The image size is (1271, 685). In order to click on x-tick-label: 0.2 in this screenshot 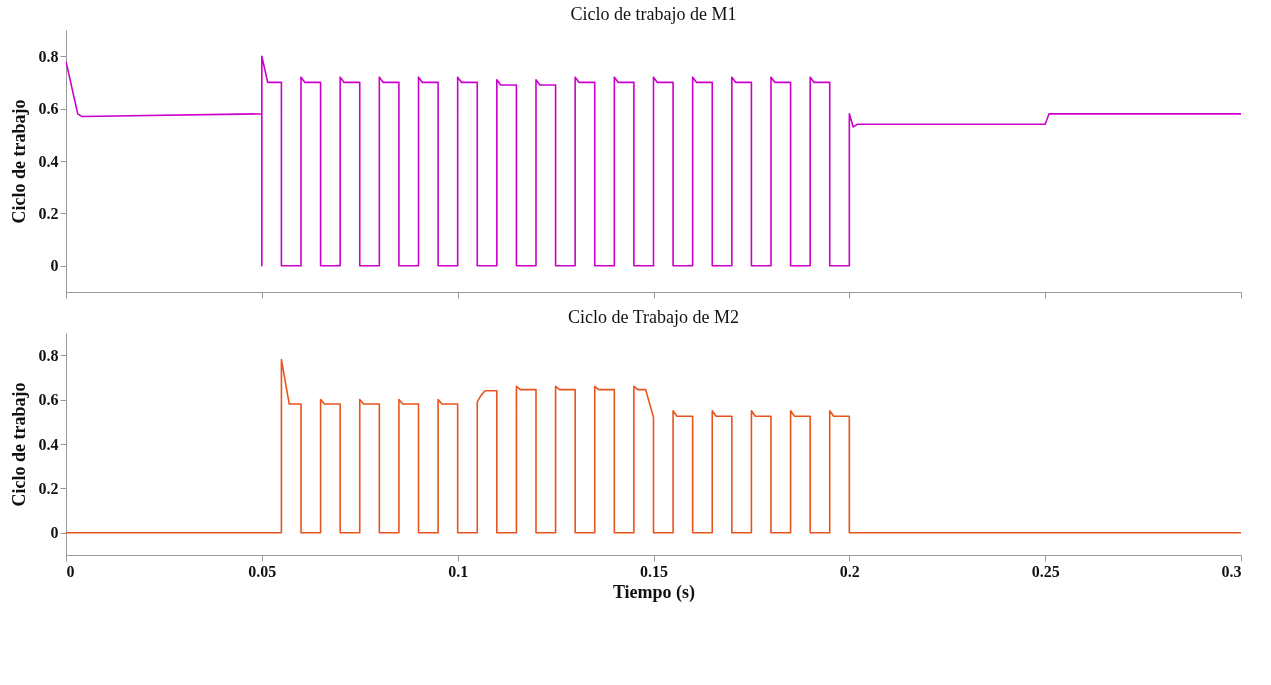, I will do `click(849, 571)`.